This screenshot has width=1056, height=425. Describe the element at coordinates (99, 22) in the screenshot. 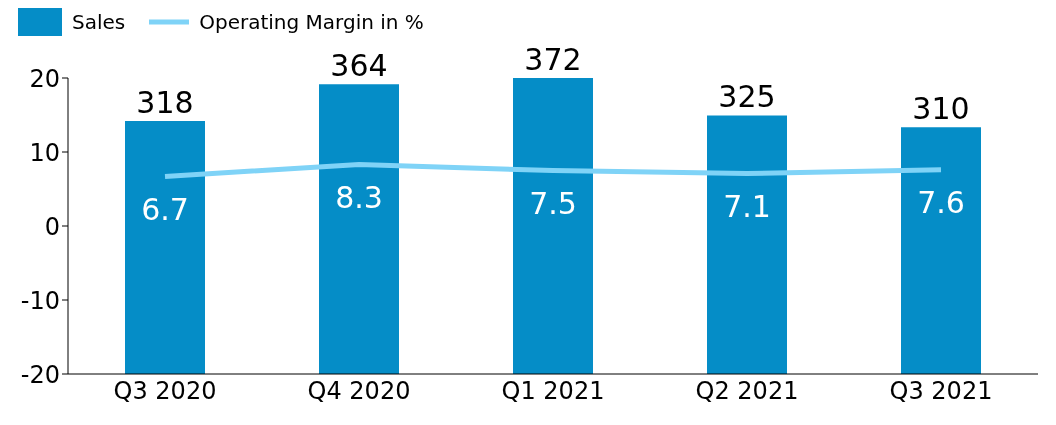

I see `legend-label: Sales` at that location.